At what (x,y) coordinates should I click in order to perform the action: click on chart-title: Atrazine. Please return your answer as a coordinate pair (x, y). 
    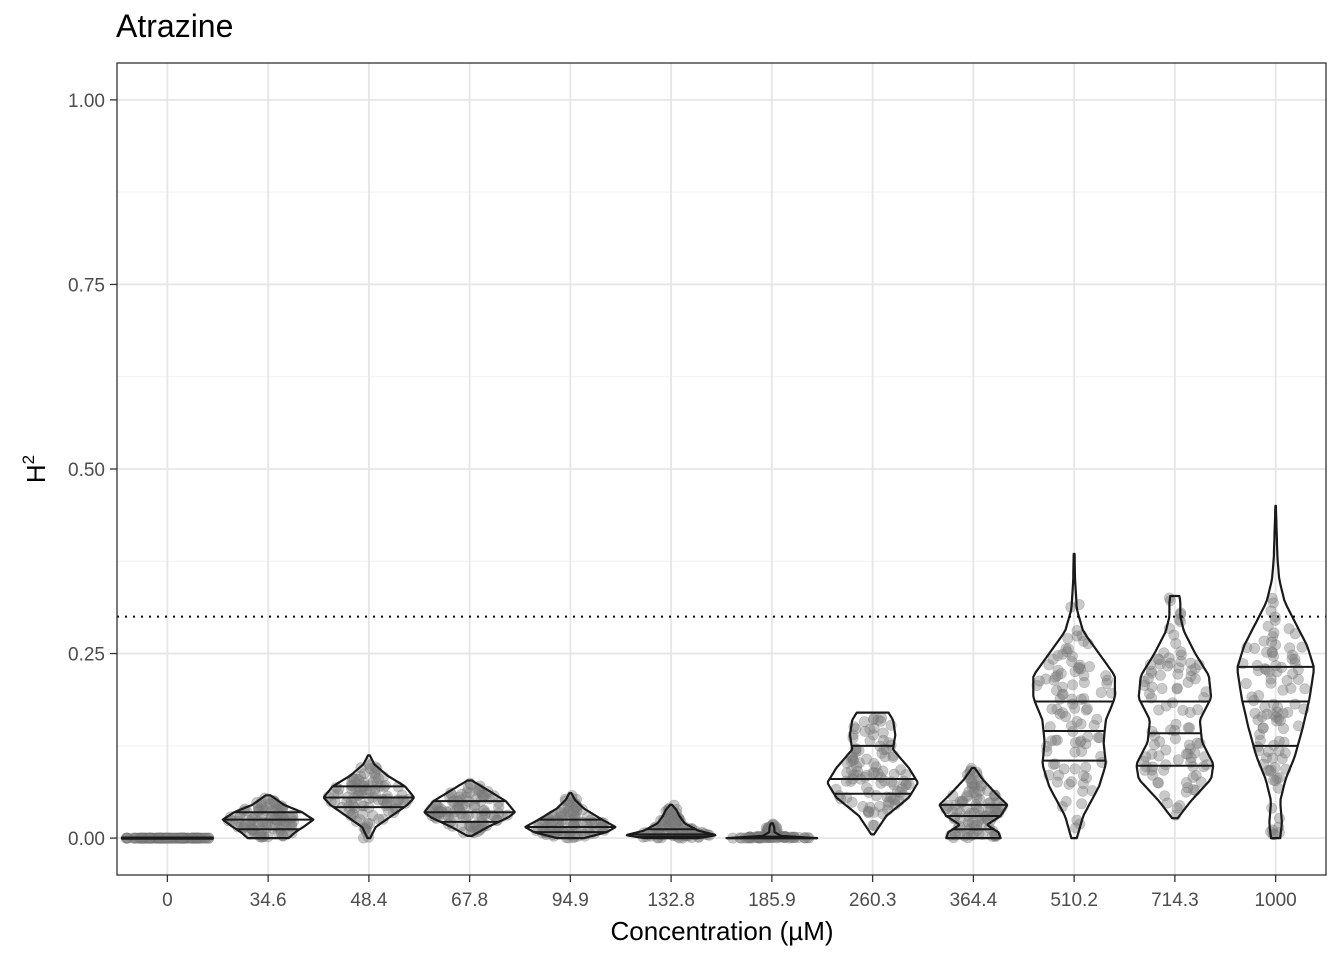
    Looking at the image, I should click on (175, 26).